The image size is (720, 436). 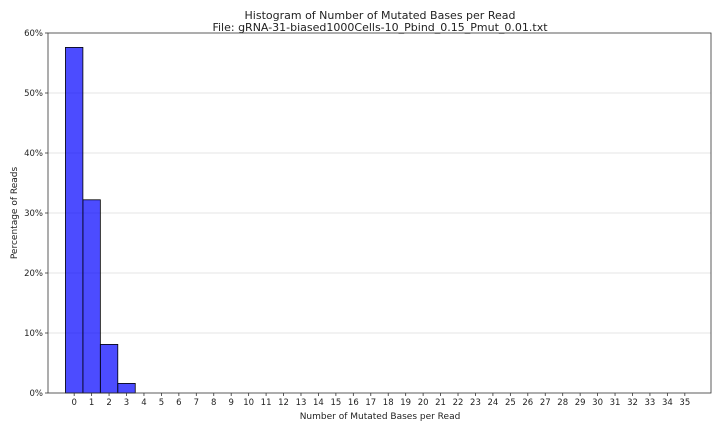 What do you see at coordinates (73, 403) in the screenshot?
I see `x-tick-label: 0` at bounding box center [73, 403].